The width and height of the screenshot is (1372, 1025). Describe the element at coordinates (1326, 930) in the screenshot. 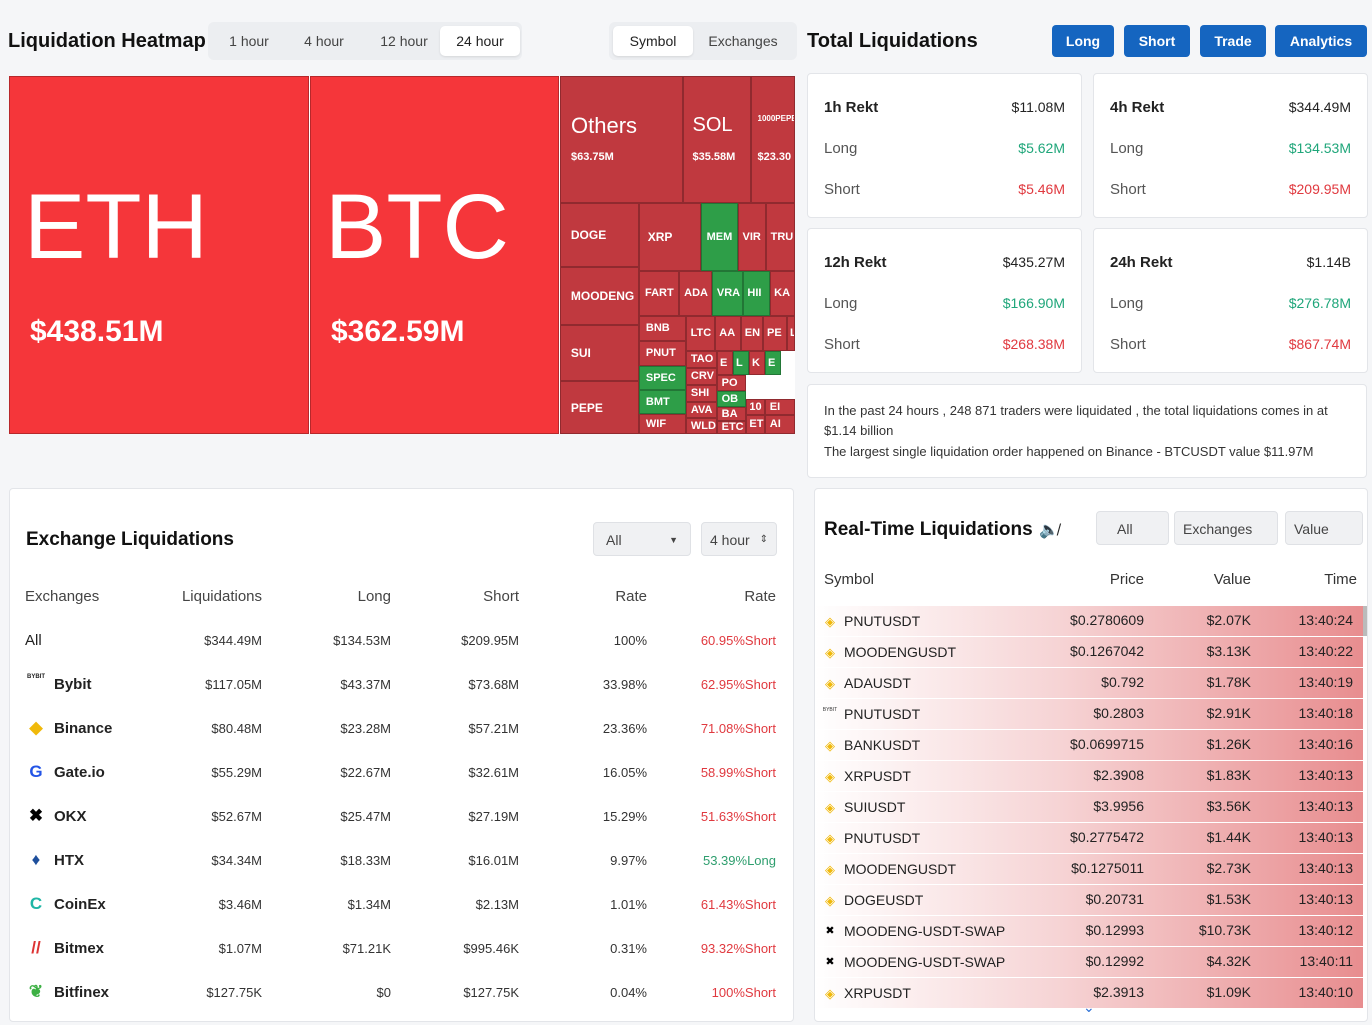

I see `cell: 13:40:12` at that location.